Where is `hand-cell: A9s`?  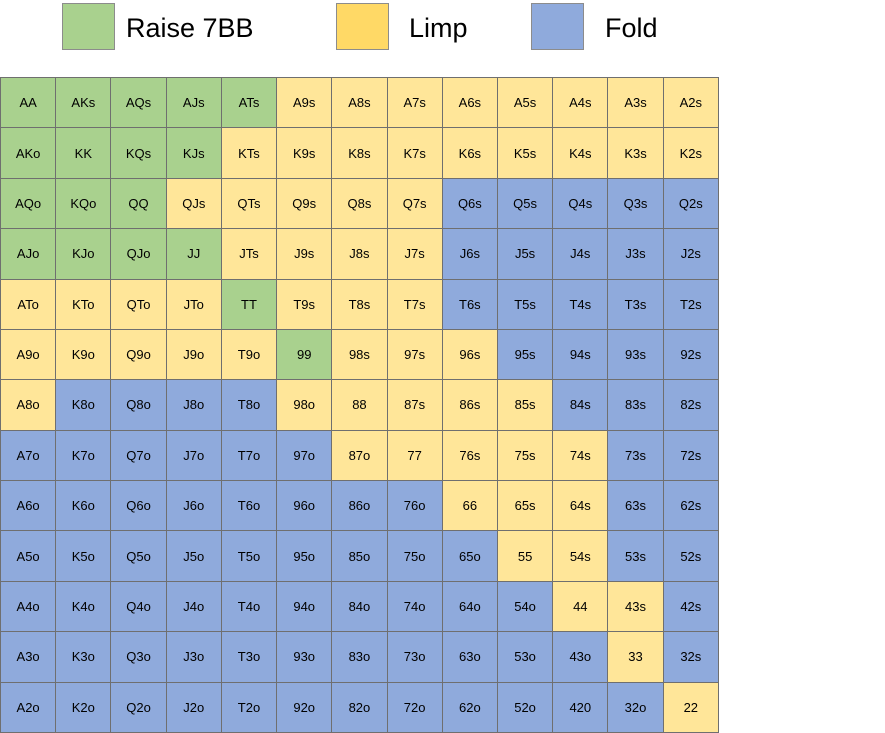 hand-cell: A9s is located at coordinates (304, 102).